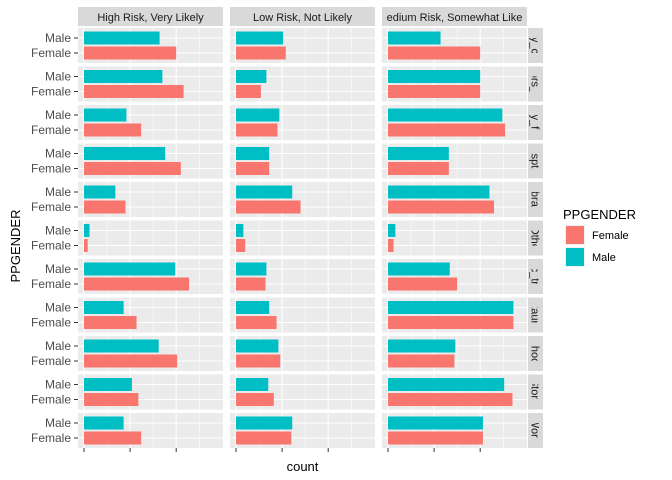 This screenshot has width=672, height=480. I want to click on bar-female-r9-c0, so click(111, 399).